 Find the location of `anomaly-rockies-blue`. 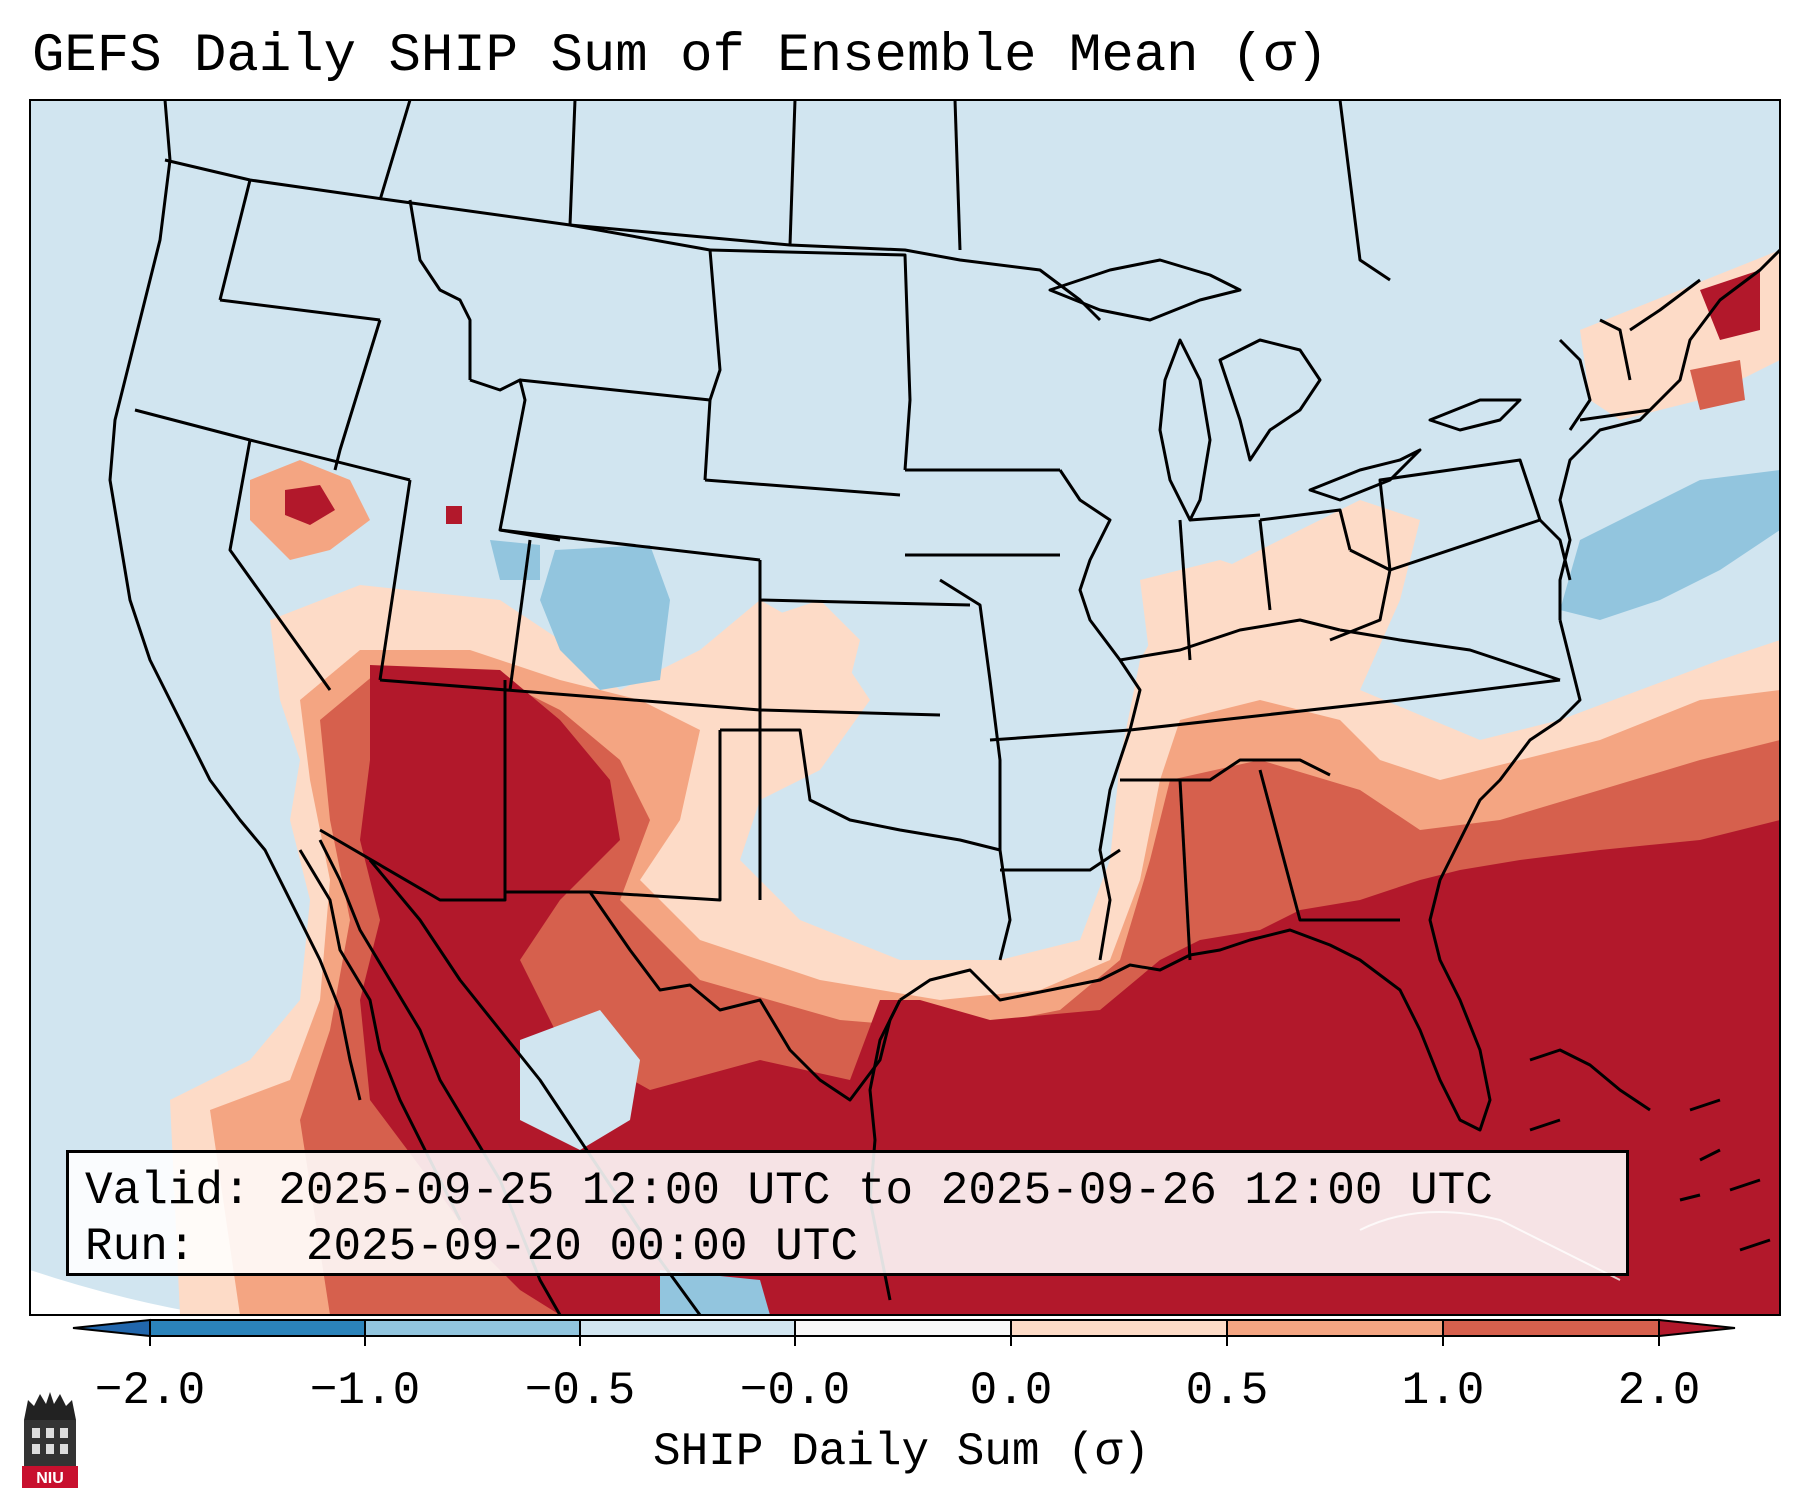

anomaly-rockies-blue is located at coordinates (605, 617).